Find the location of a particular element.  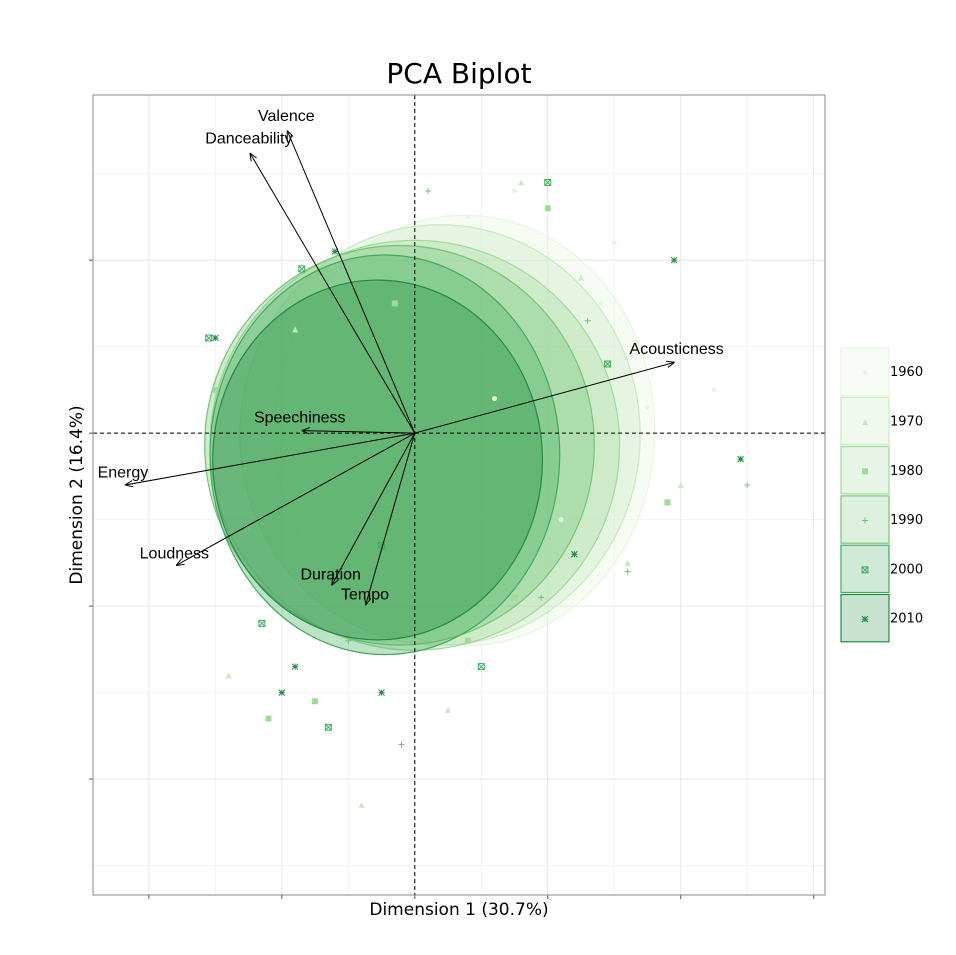

legend-label: 1980 is located at coordinates (906, 471).